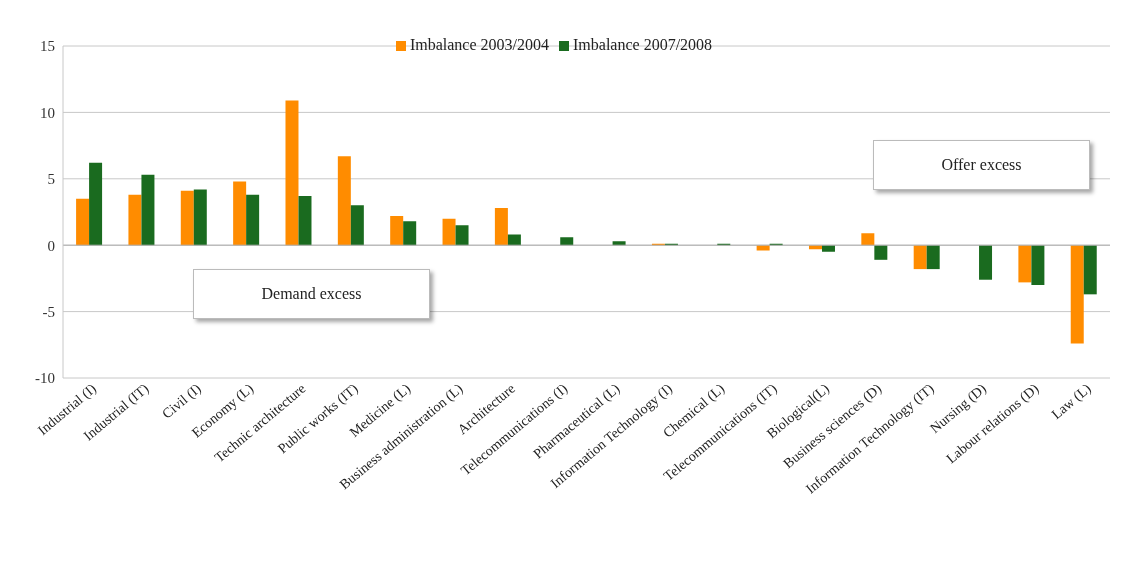 Image resolution: width=1125 pixels, height=571 pixels. Describe the element at coordinates (182, 401) in the screenshot. I see `x-tick-label: Civil (I)` at that location.